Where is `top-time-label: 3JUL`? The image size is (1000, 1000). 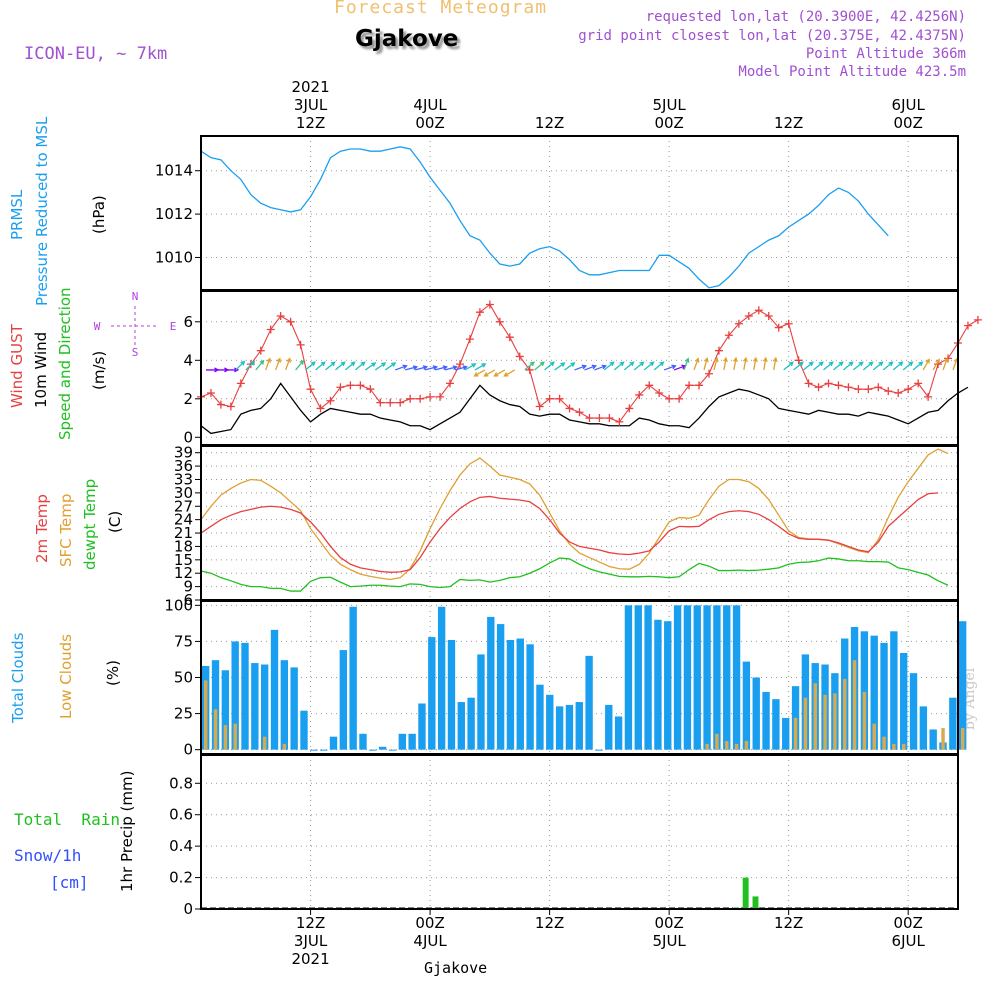 top-time-label: 3JUL is located at coordinates (311, 105).